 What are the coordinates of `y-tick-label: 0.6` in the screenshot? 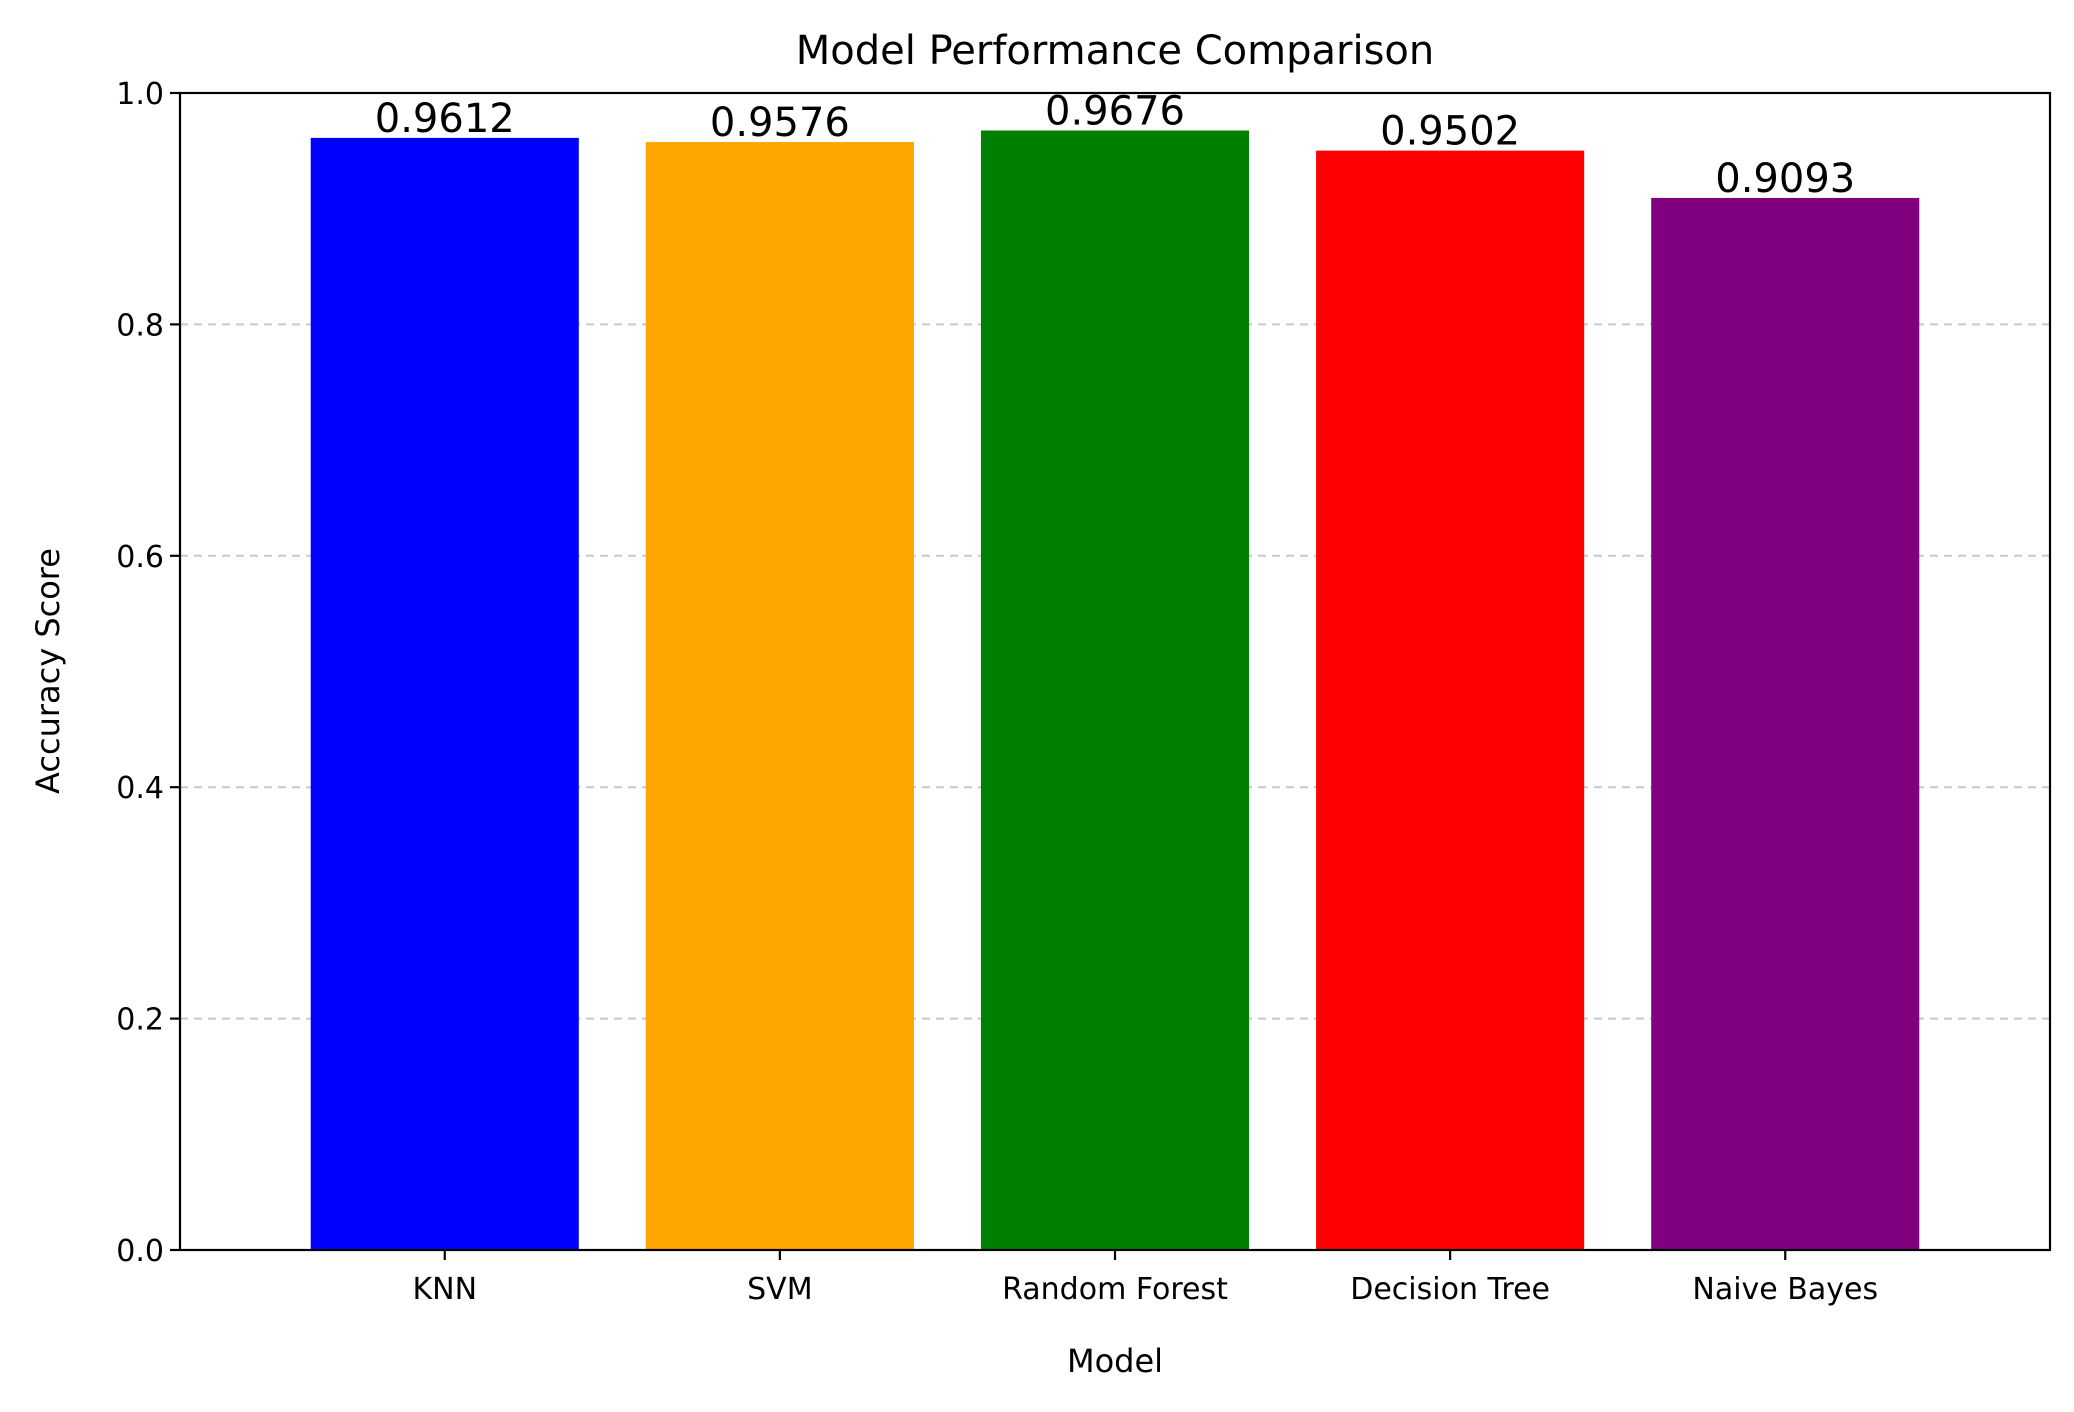 It's located at (140, 557).